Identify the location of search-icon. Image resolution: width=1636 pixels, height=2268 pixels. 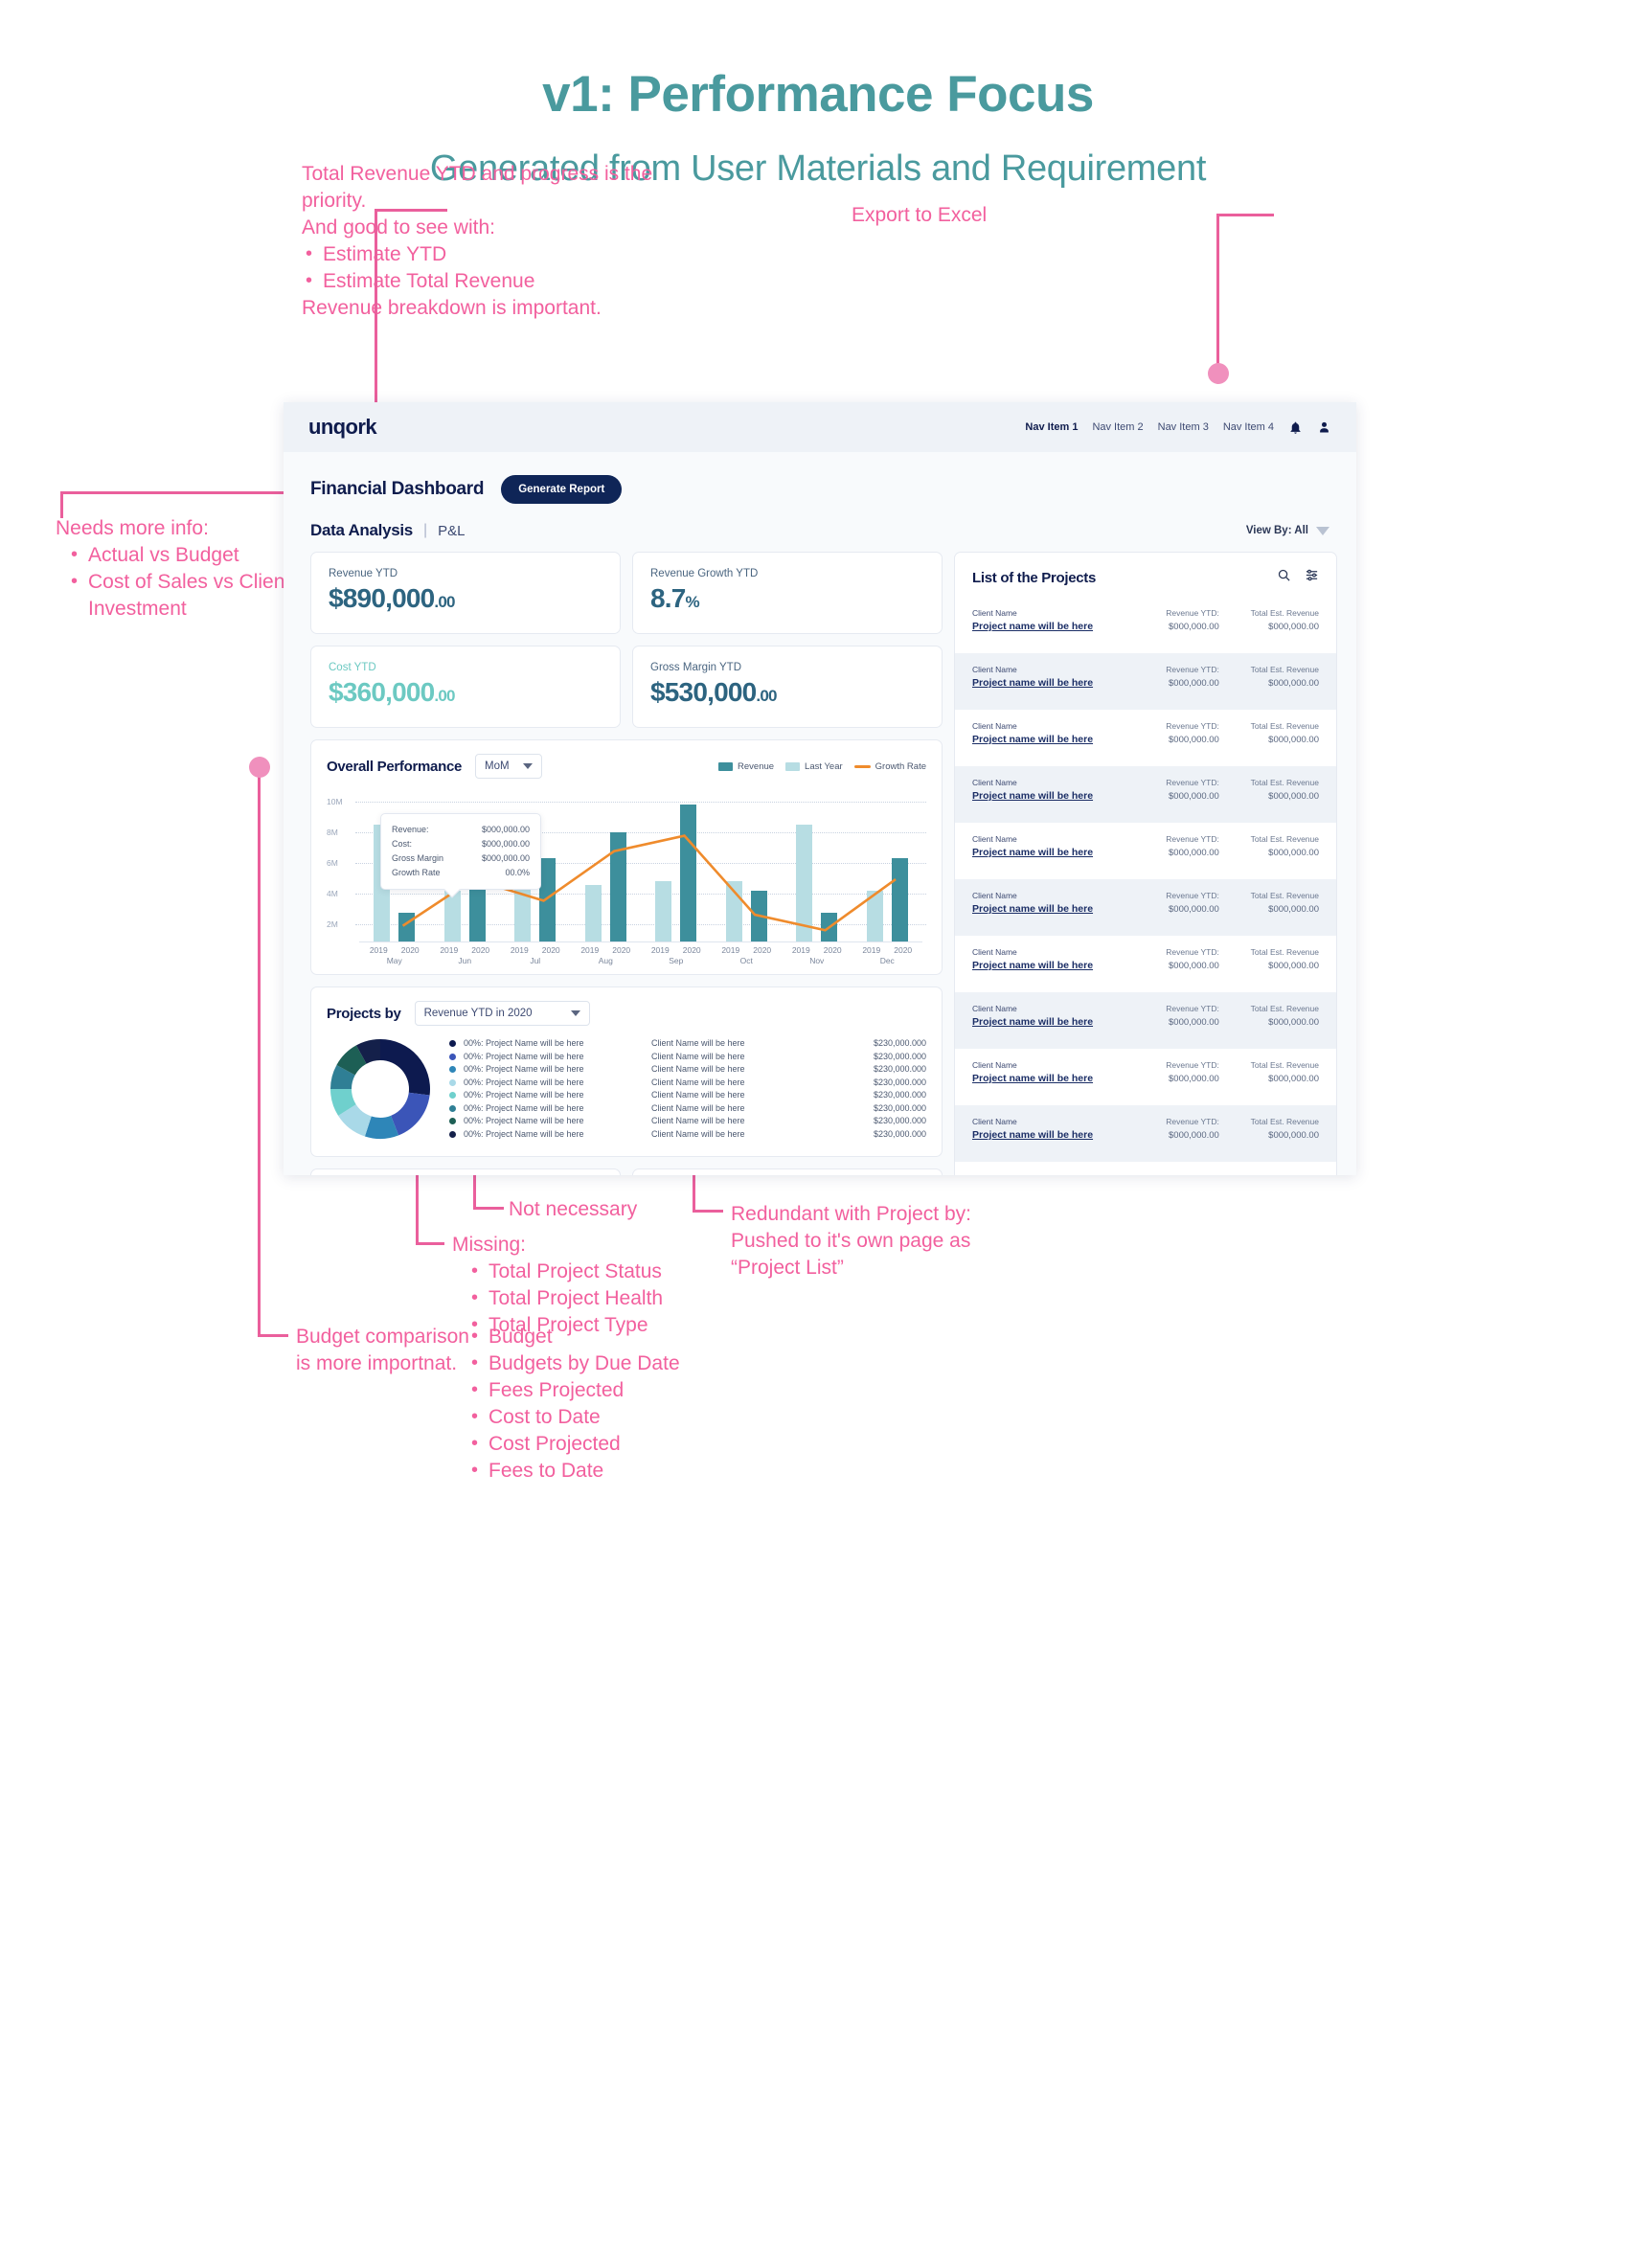
(1284, 577).